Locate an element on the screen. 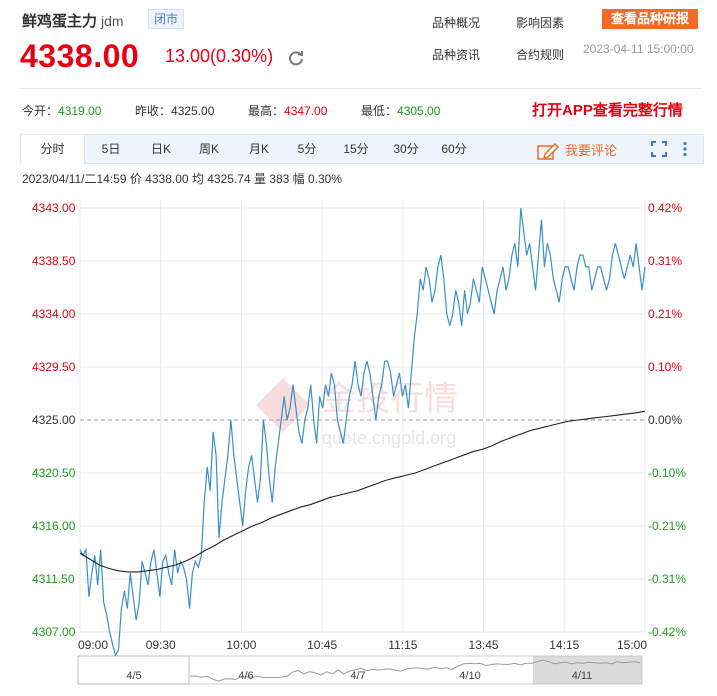  research-report-button: 查看品种研报 is located at coordinates (650, 19).